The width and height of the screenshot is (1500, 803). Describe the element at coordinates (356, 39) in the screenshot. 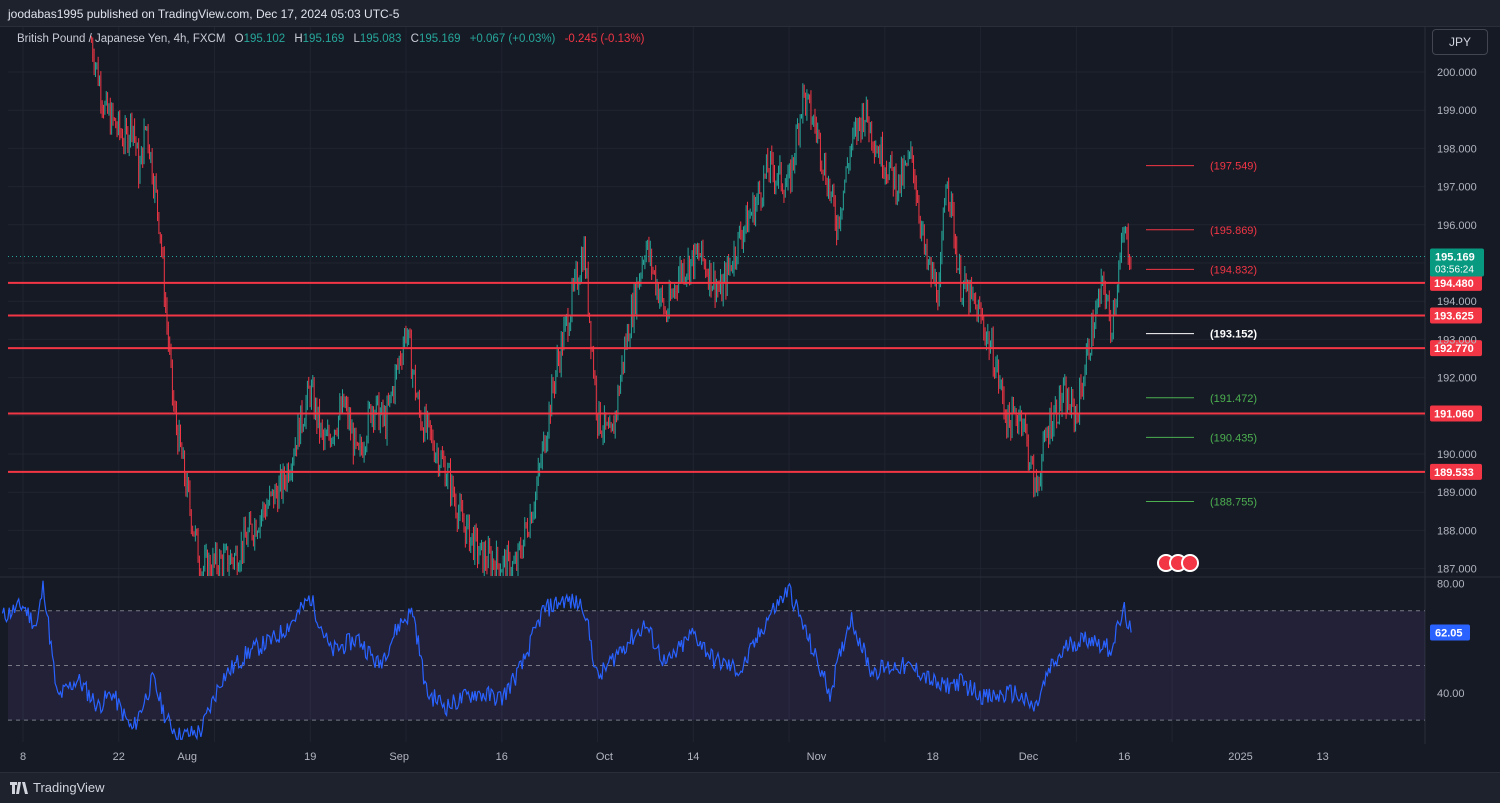

I see `low-label: L` at that location.